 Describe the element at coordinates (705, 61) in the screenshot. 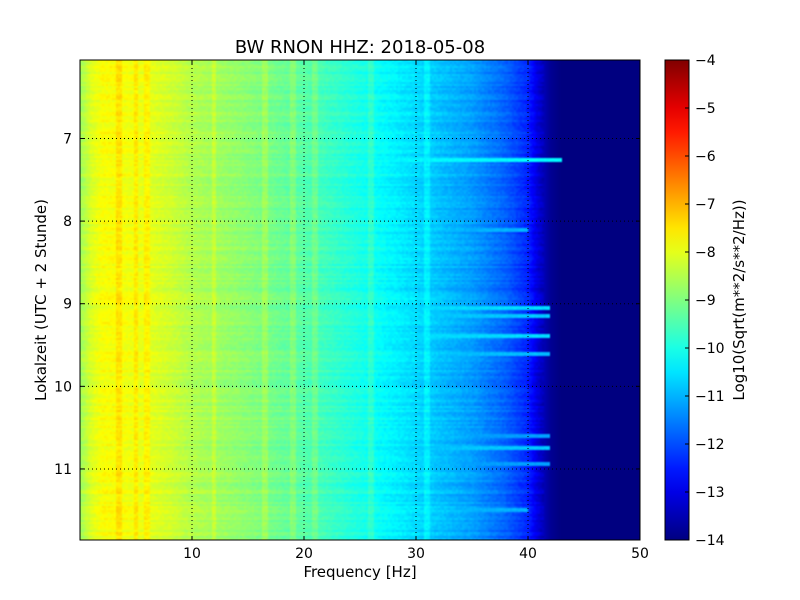

I see `colorbar-tick-label: −4` at that location.